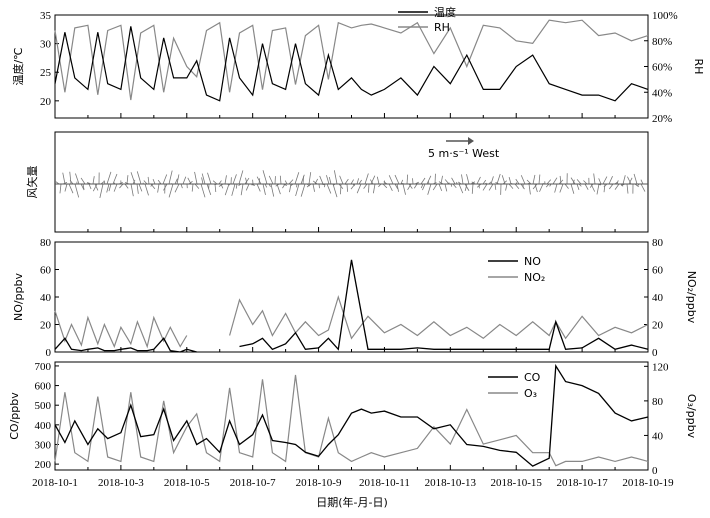 The image size is (710, 518). What do you see at coordinates (442, 27) in the screenshot?
I see `legend-rh-label: RH` at bounding box center [442, 27].